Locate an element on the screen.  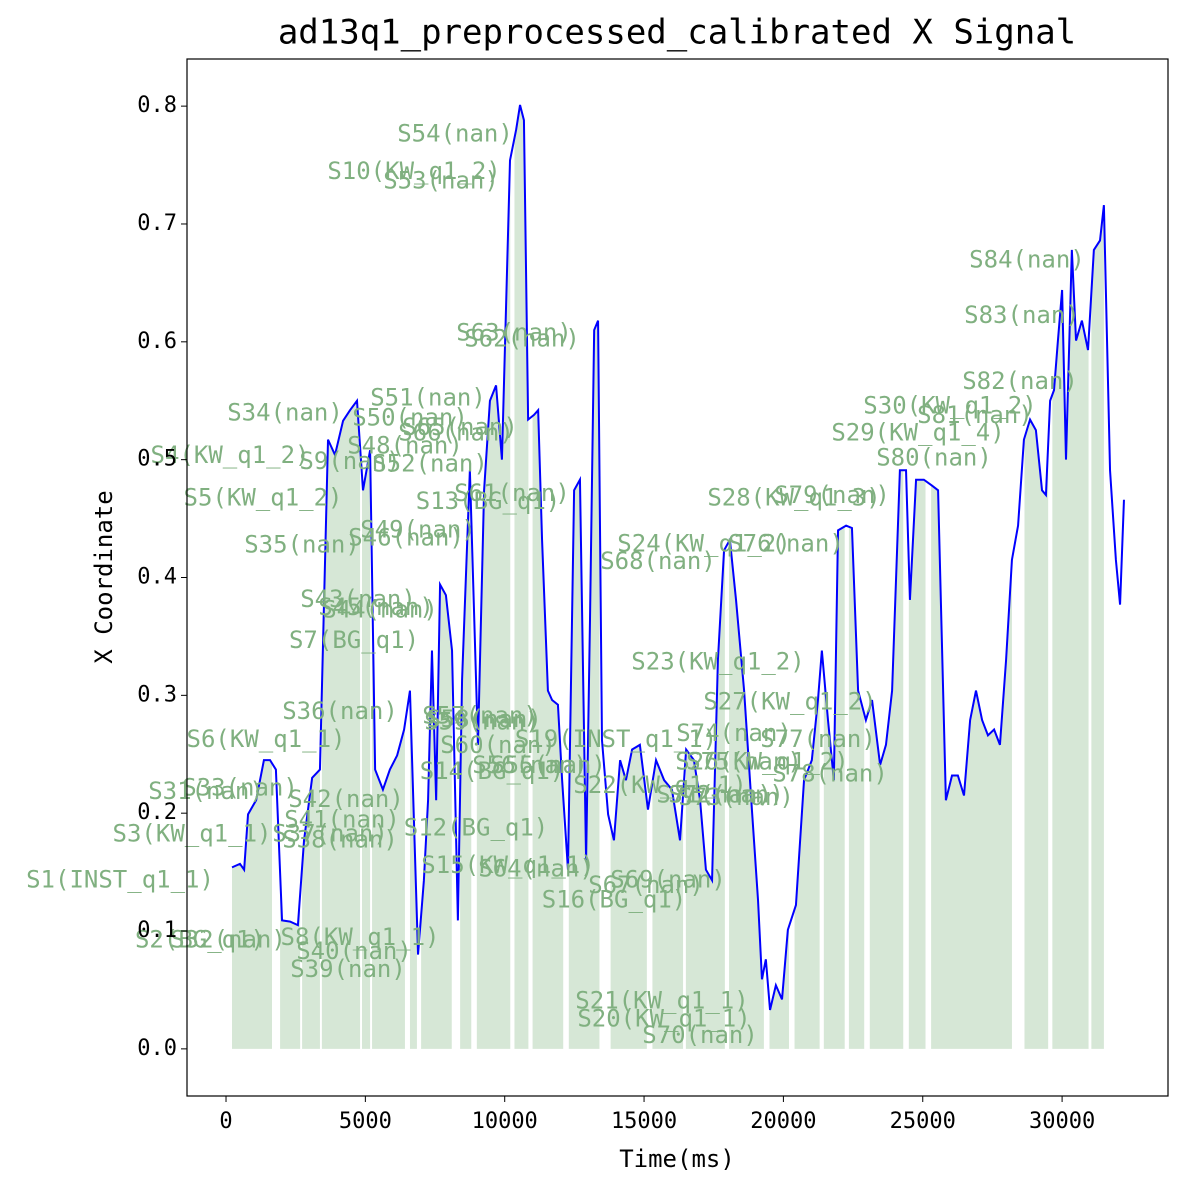
annotation: S61(nan) is located at coordinates (512, 493).